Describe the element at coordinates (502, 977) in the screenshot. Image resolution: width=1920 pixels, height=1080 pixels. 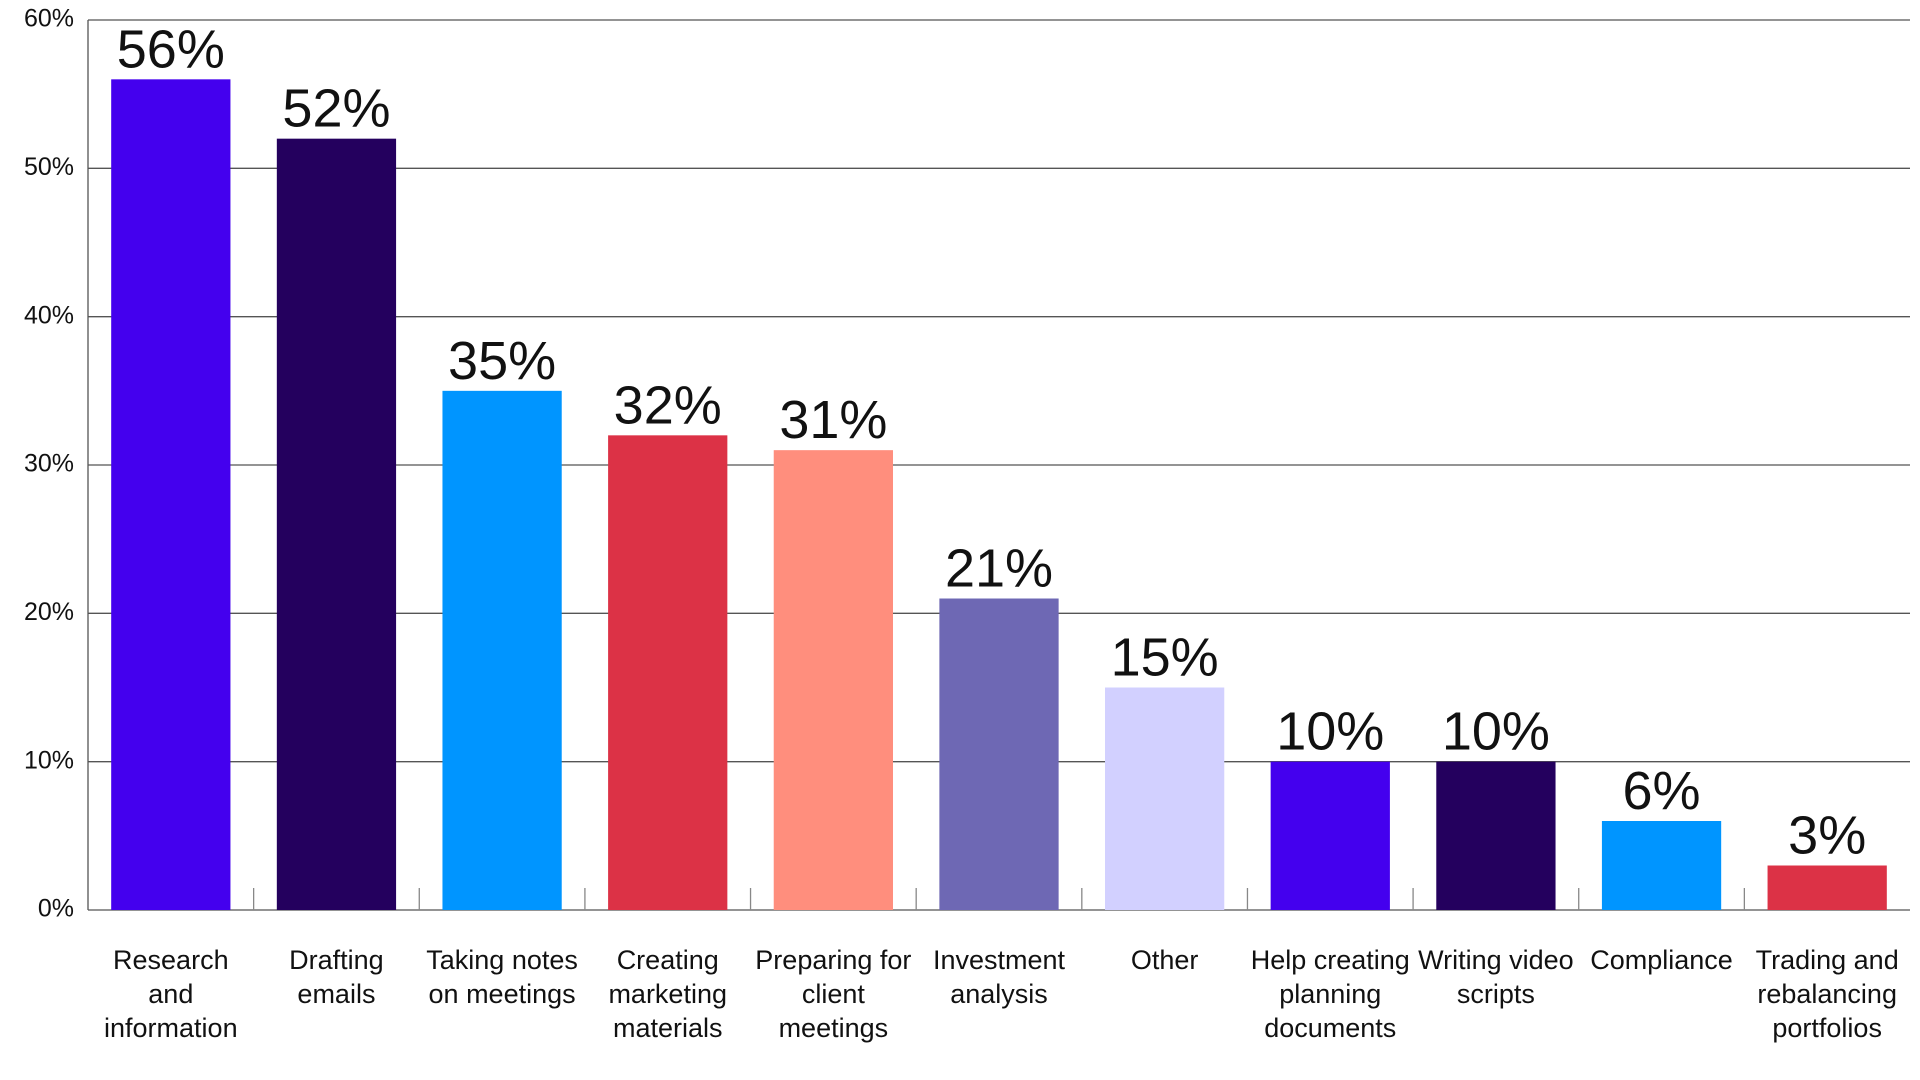
I see `x-tick-label: Taking notes on meetings` at that location.